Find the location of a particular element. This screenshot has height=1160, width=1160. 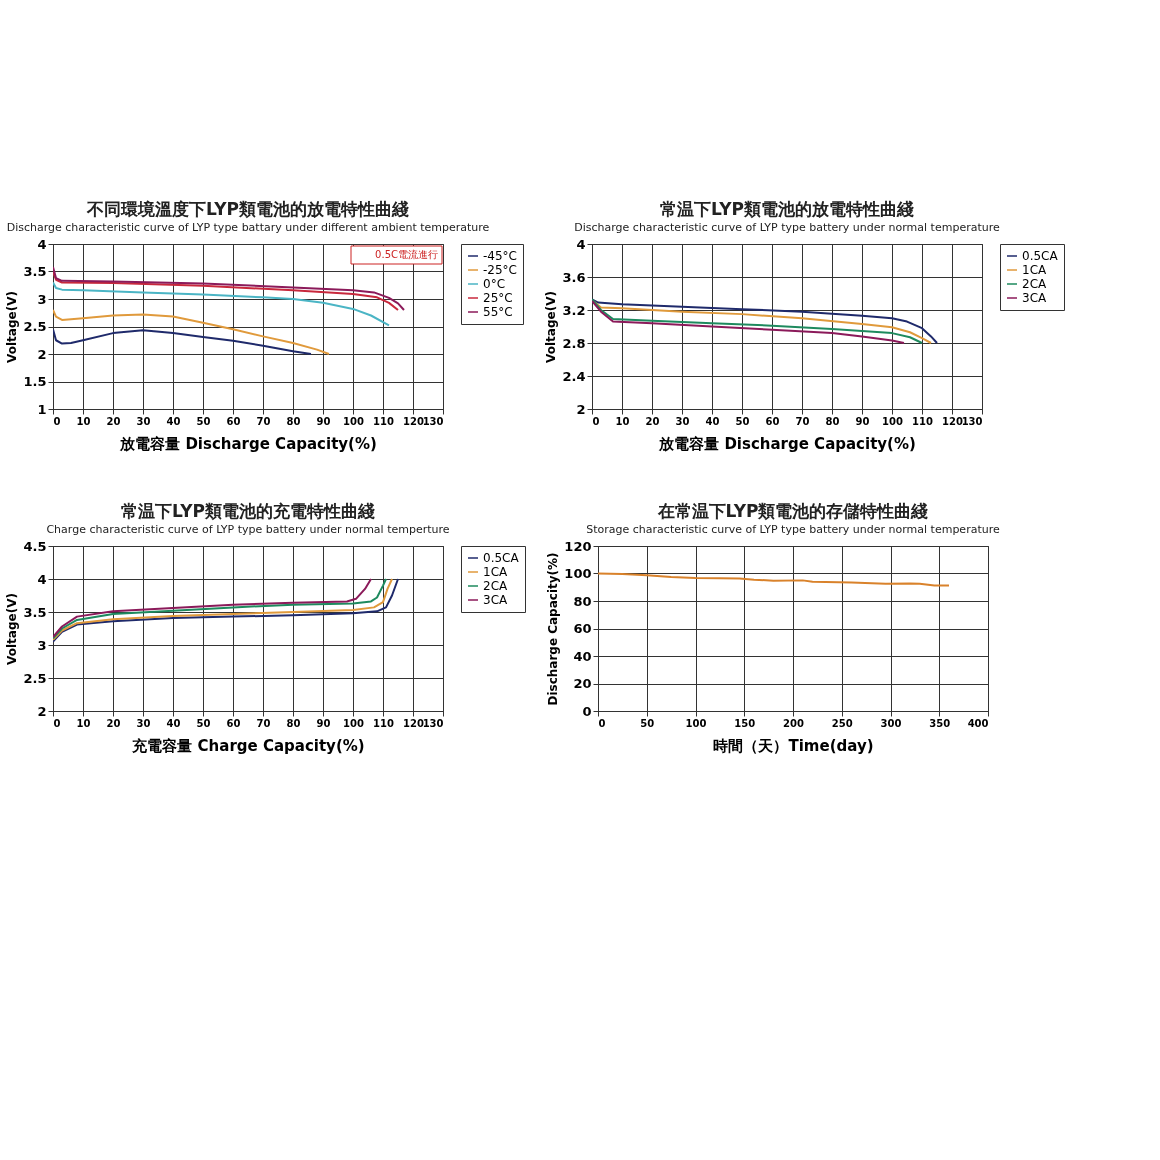

y-tick-label: 120 is located at coordinates (578, 546).